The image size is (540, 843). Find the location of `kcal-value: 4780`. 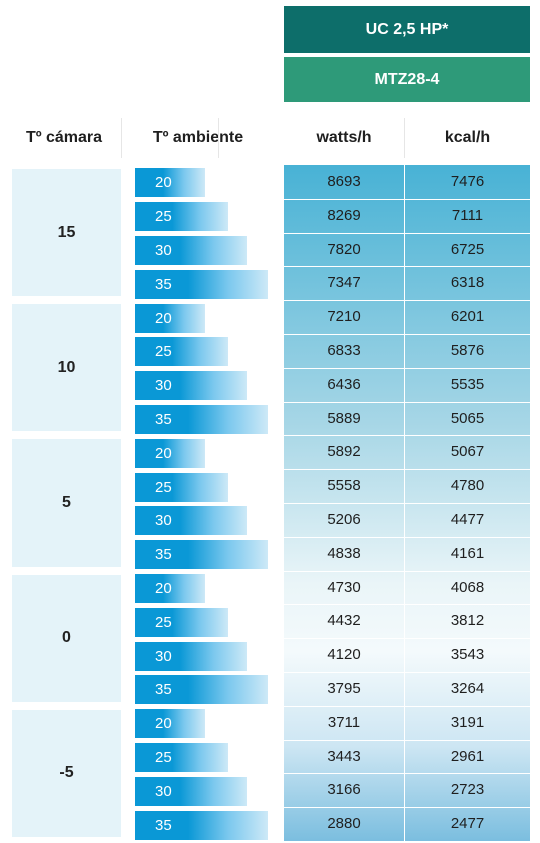

kcal-value: 4780 is located at coordinates (467, 486).